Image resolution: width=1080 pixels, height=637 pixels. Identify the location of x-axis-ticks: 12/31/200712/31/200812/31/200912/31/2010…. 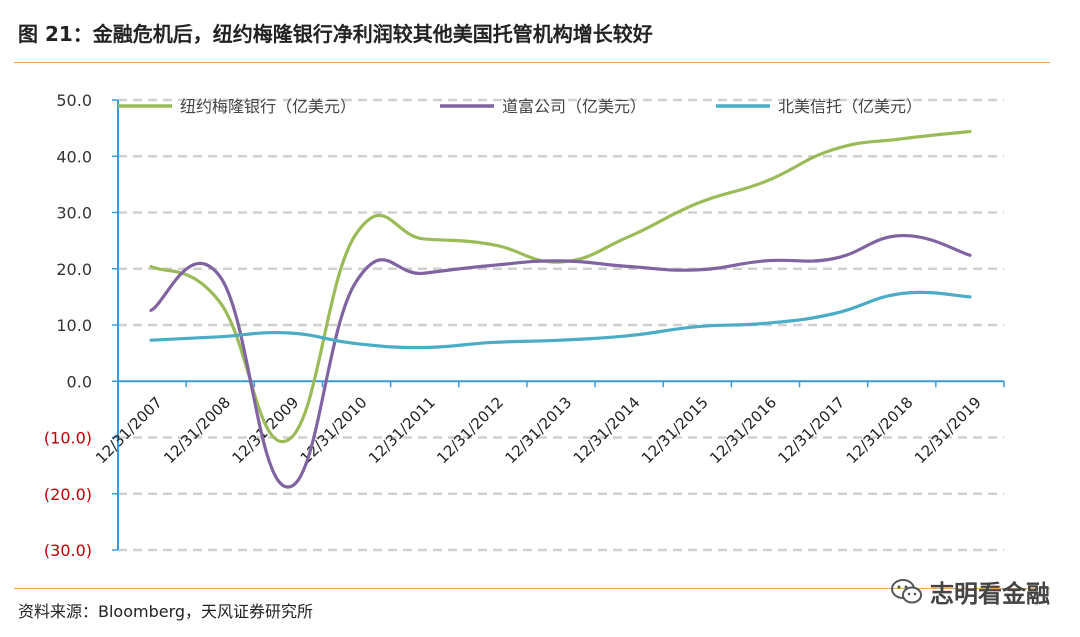
(538, 430).